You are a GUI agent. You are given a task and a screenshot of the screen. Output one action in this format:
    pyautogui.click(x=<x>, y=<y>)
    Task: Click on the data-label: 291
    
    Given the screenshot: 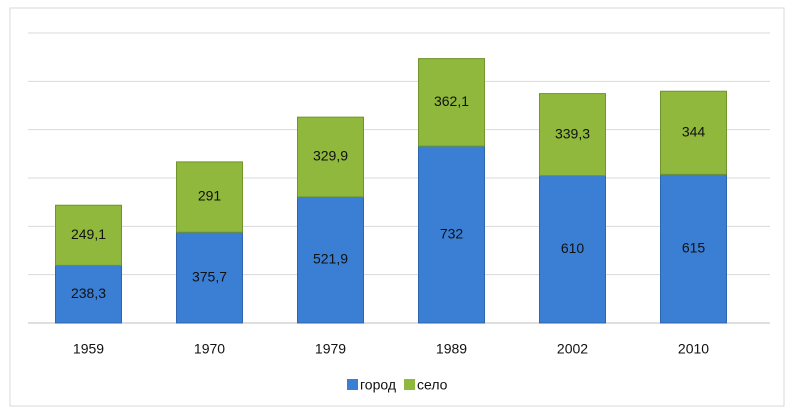 What is the action you would take?
    pyautogui.click(x=210, y=196)
    